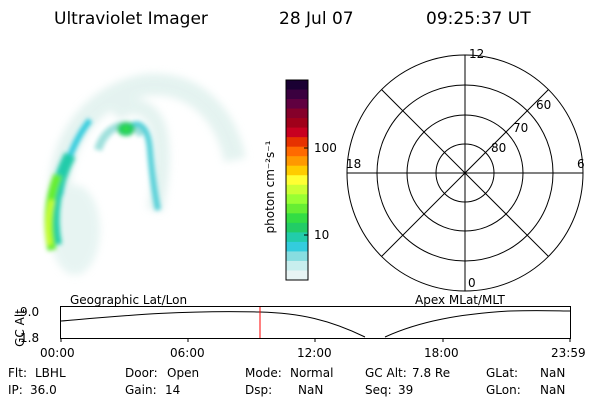 This screenshot has width=600, height=400. Describe the element at coordinates (354, 164) in the screenshot. I see `mlt-label-18: 18` at that location.